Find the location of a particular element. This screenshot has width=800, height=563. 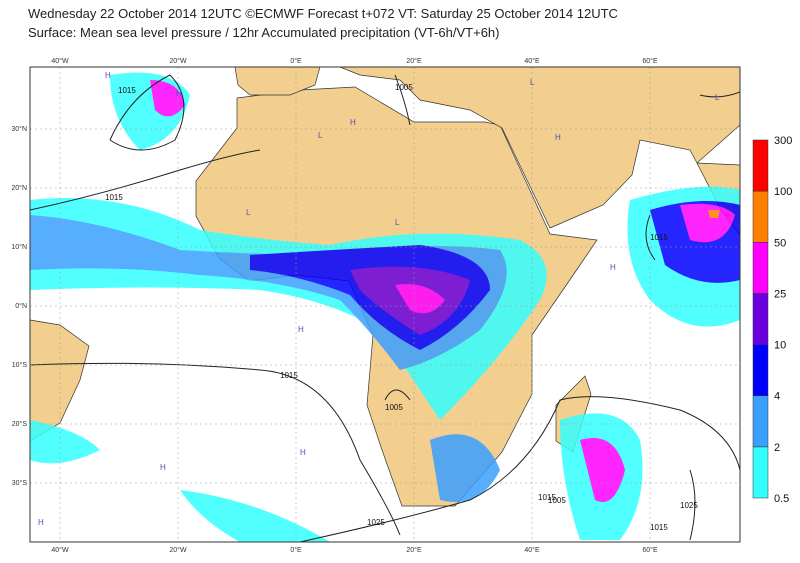

lat-label: 20°S is located at coordinates (20, 424).